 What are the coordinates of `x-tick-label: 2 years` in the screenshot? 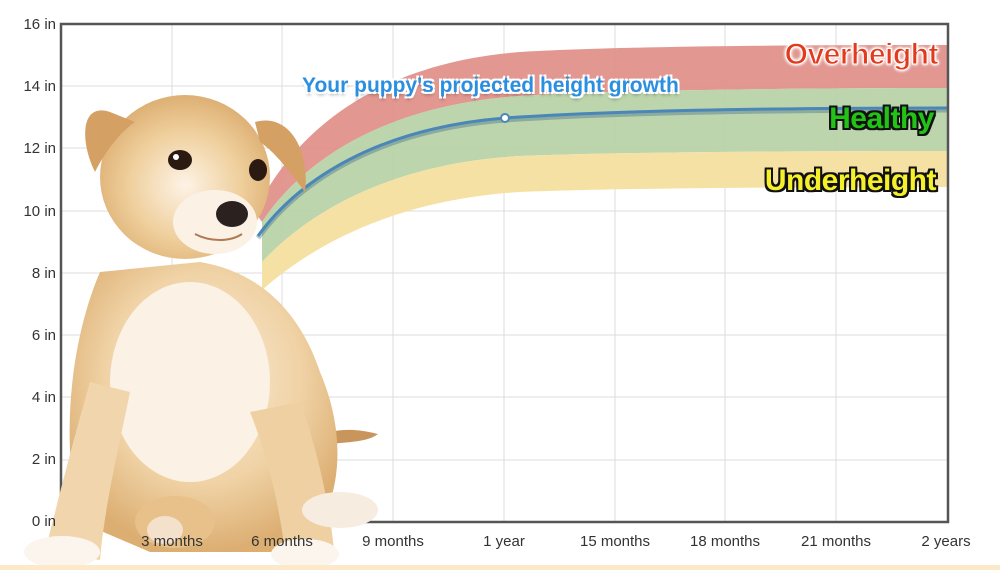 It's located at (946, 541).